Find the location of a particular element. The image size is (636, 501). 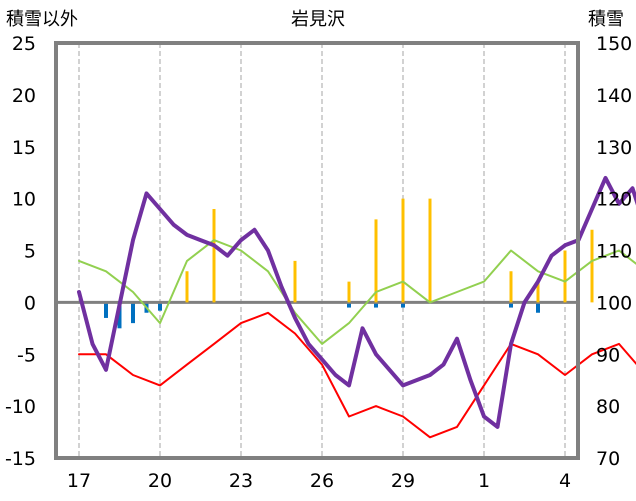

x-tick-label: 4 is located at coordinates (565, 481).